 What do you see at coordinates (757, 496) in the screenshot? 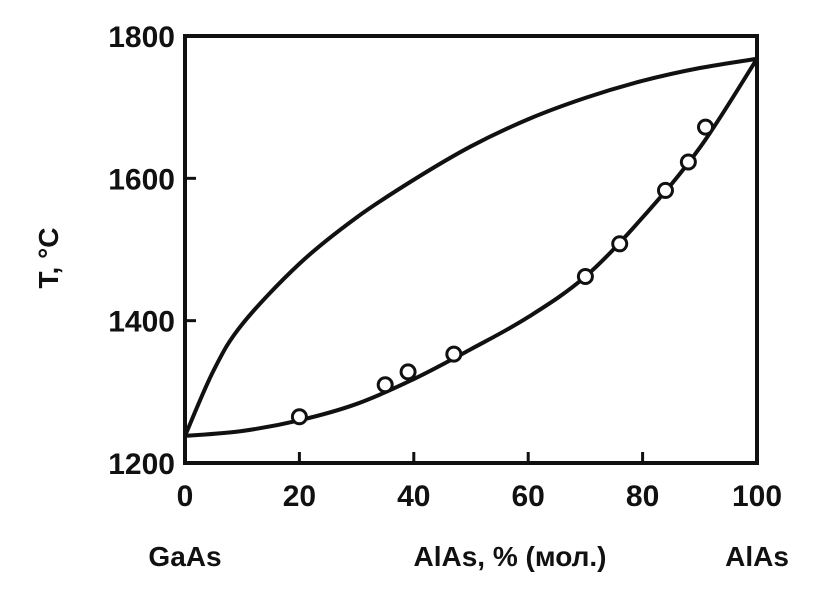
I see `x-tick-label-100: 100` at bounding box center [757, 496].